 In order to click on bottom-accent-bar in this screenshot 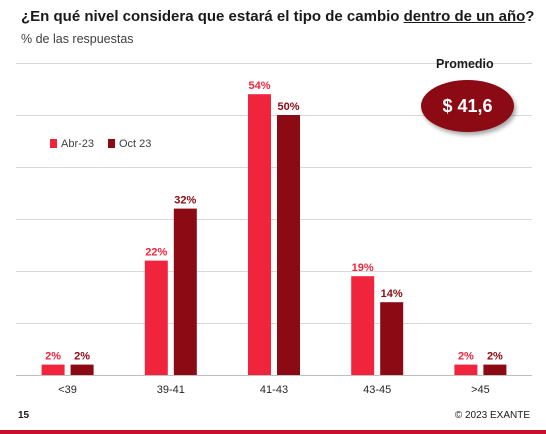, I will do `click(273, 432)`.